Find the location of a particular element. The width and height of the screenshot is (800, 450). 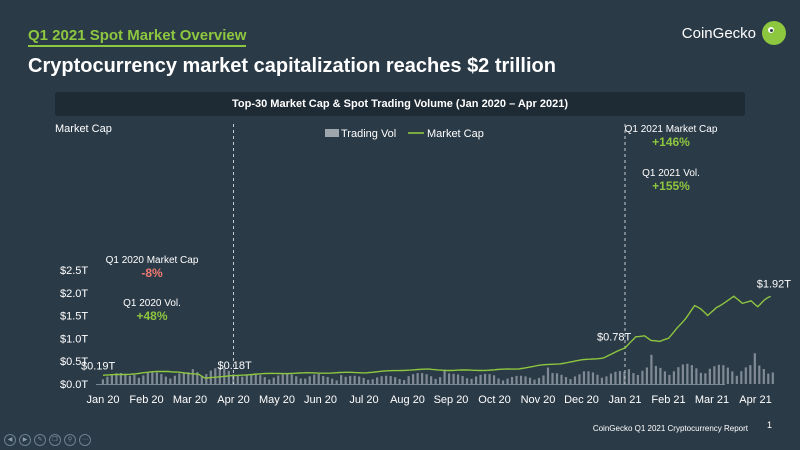

copy-icon: ❐ is located at coordinates (55, 440).